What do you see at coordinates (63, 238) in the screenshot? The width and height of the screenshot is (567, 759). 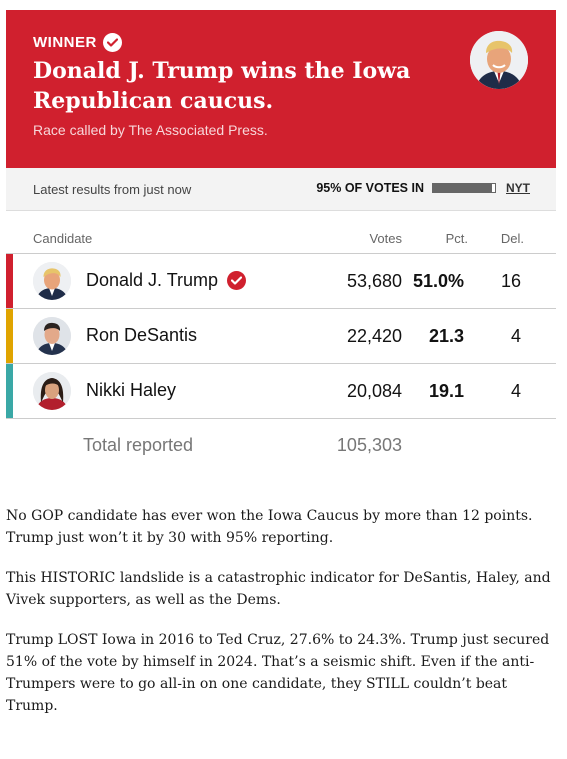 I see `header-candidate: Candidate` at bounding box center [63, 238].